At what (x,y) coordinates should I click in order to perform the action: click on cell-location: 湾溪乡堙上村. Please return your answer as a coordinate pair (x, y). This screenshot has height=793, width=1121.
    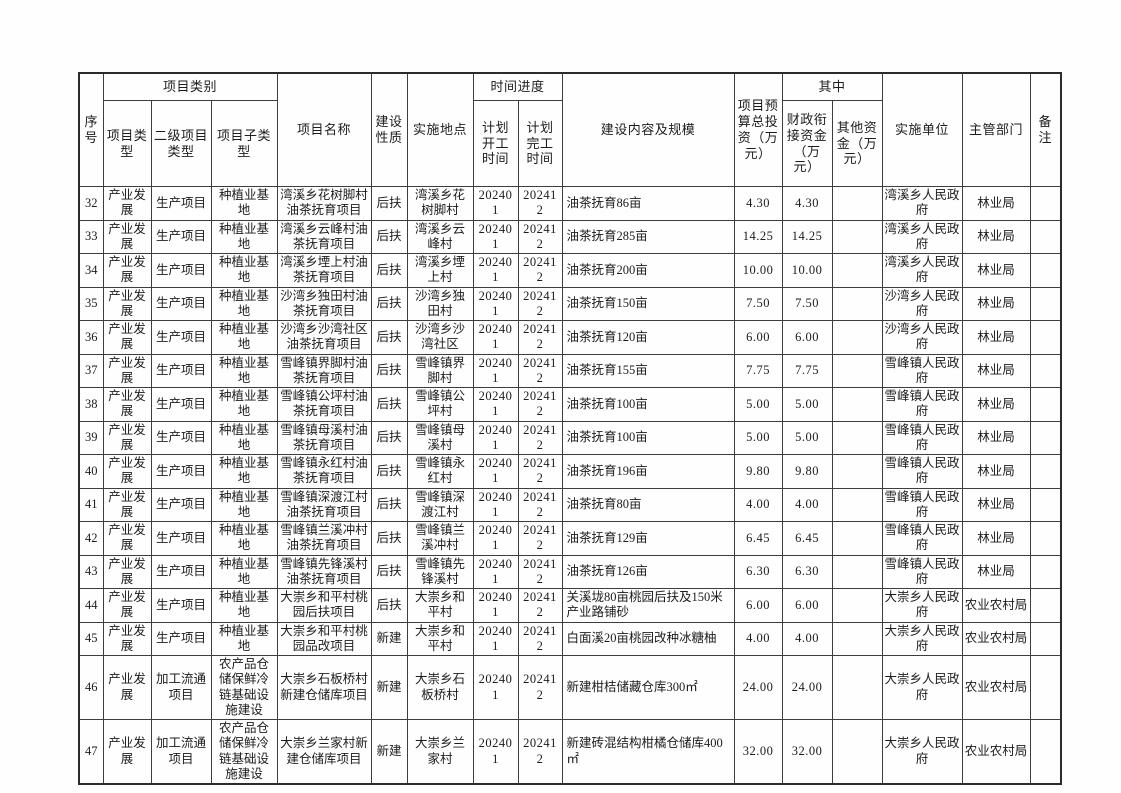
    Looking at the image, I should click on (440, 270).